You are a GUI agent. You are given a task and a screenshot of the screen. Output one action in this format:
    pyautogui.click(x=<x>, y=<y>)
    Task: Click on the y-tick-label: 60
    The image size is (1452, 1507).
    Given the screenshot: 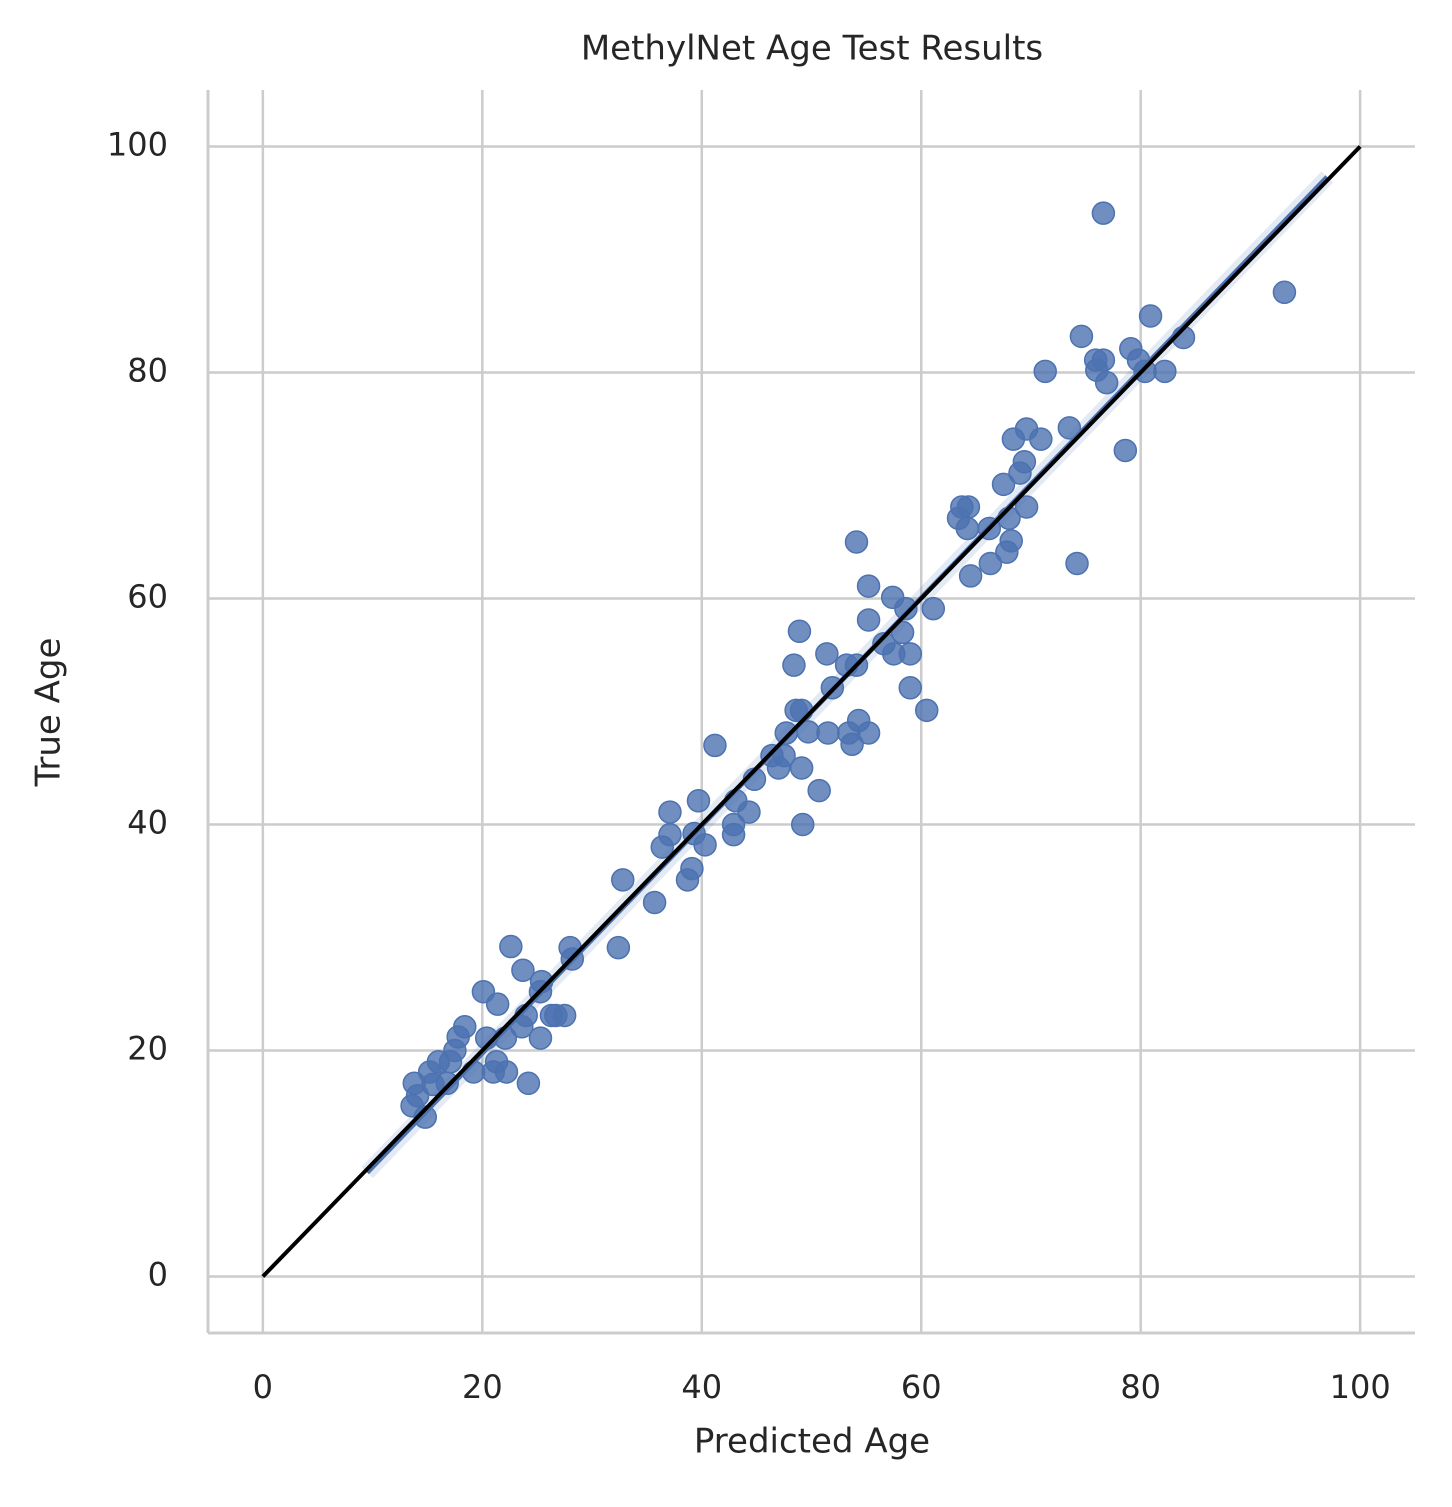 What is the action you would take?
    pyautogui.click(x=147, y=597)
    